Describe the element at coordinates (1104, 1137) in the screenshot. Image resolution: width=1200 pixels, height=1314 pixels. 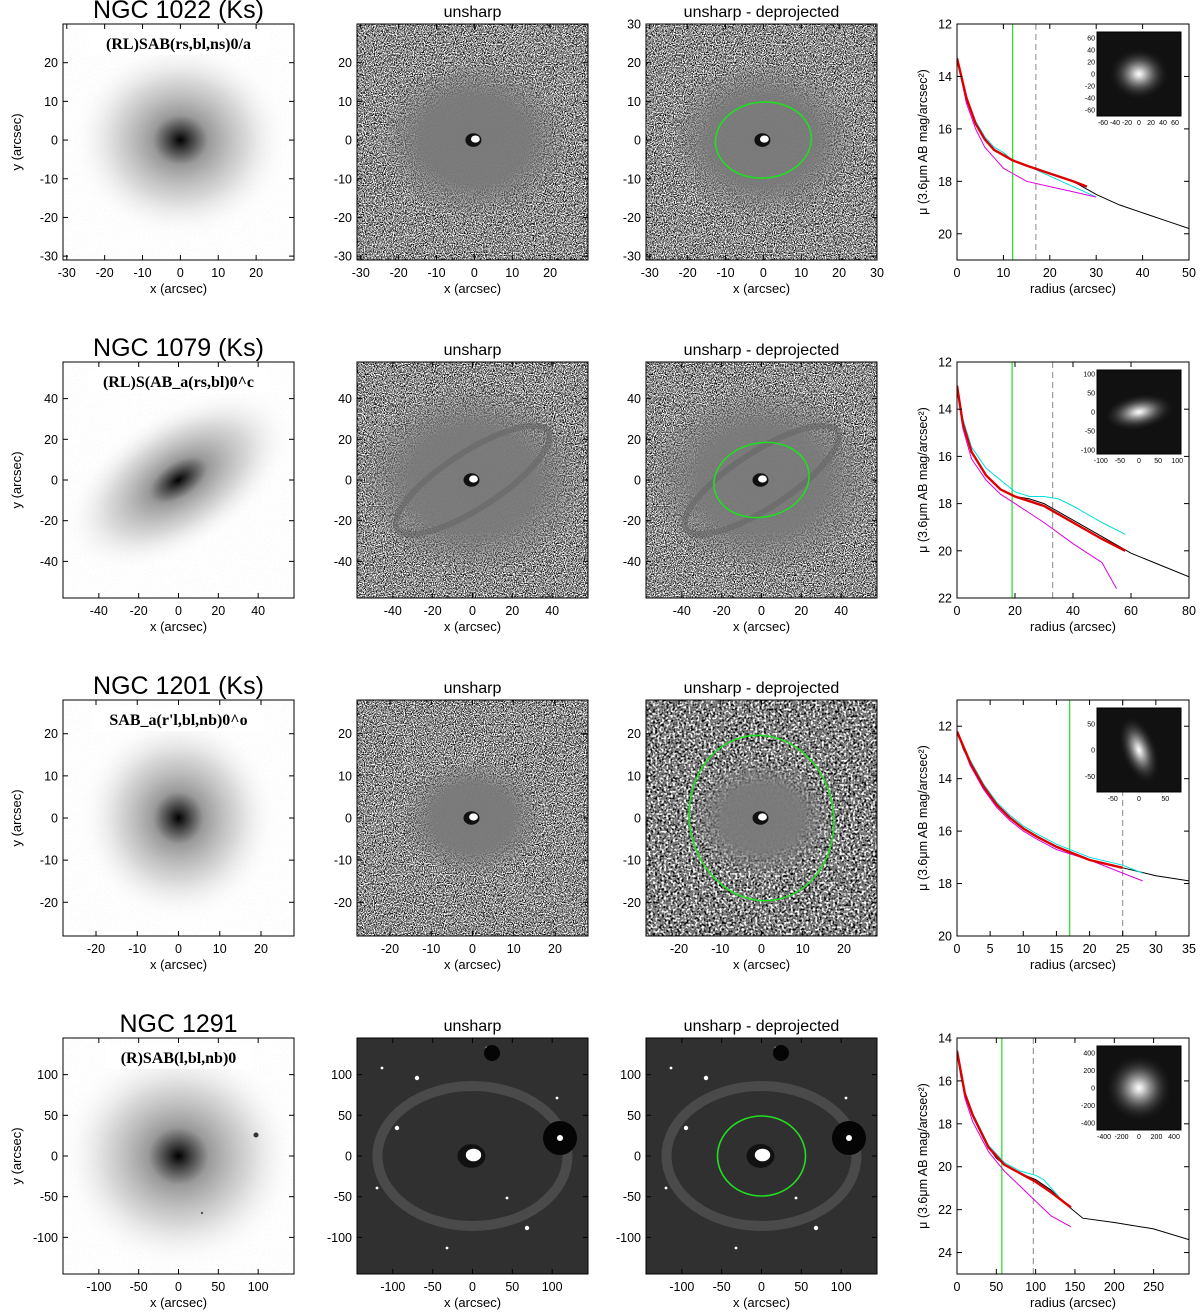
I see `inset-x-tick-label: -400` at that location.